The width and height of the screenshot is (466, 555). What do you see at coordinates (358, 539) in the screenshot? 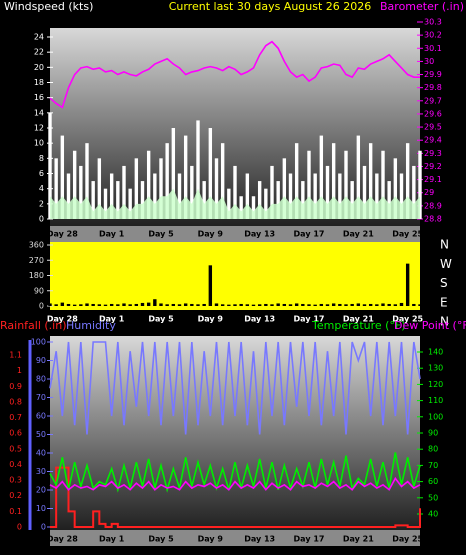
I see `x-tick-label: Day 21` at bounding box center [358, 539].